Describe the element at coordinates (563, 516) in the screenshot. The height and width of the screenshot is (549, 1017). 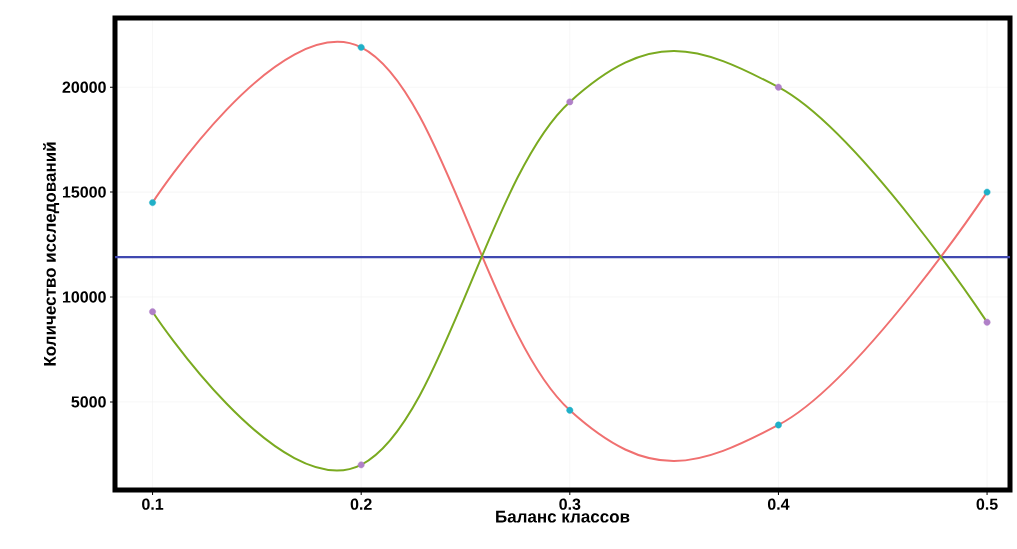
I see `x-axis-title: Баланс классов` at that location.